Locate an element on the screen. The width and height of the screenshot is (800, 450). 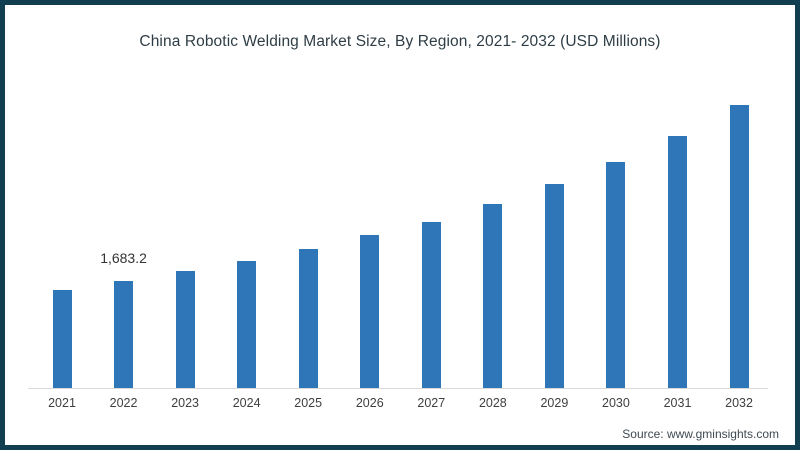
bar-value-label: 1,683.2 is located at coordinates (123, 258).